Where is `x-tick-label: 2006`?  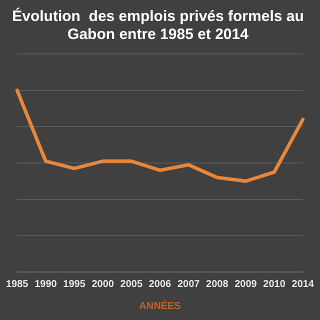 x-tick-label: 2006 is located at coordinates (160, 284).